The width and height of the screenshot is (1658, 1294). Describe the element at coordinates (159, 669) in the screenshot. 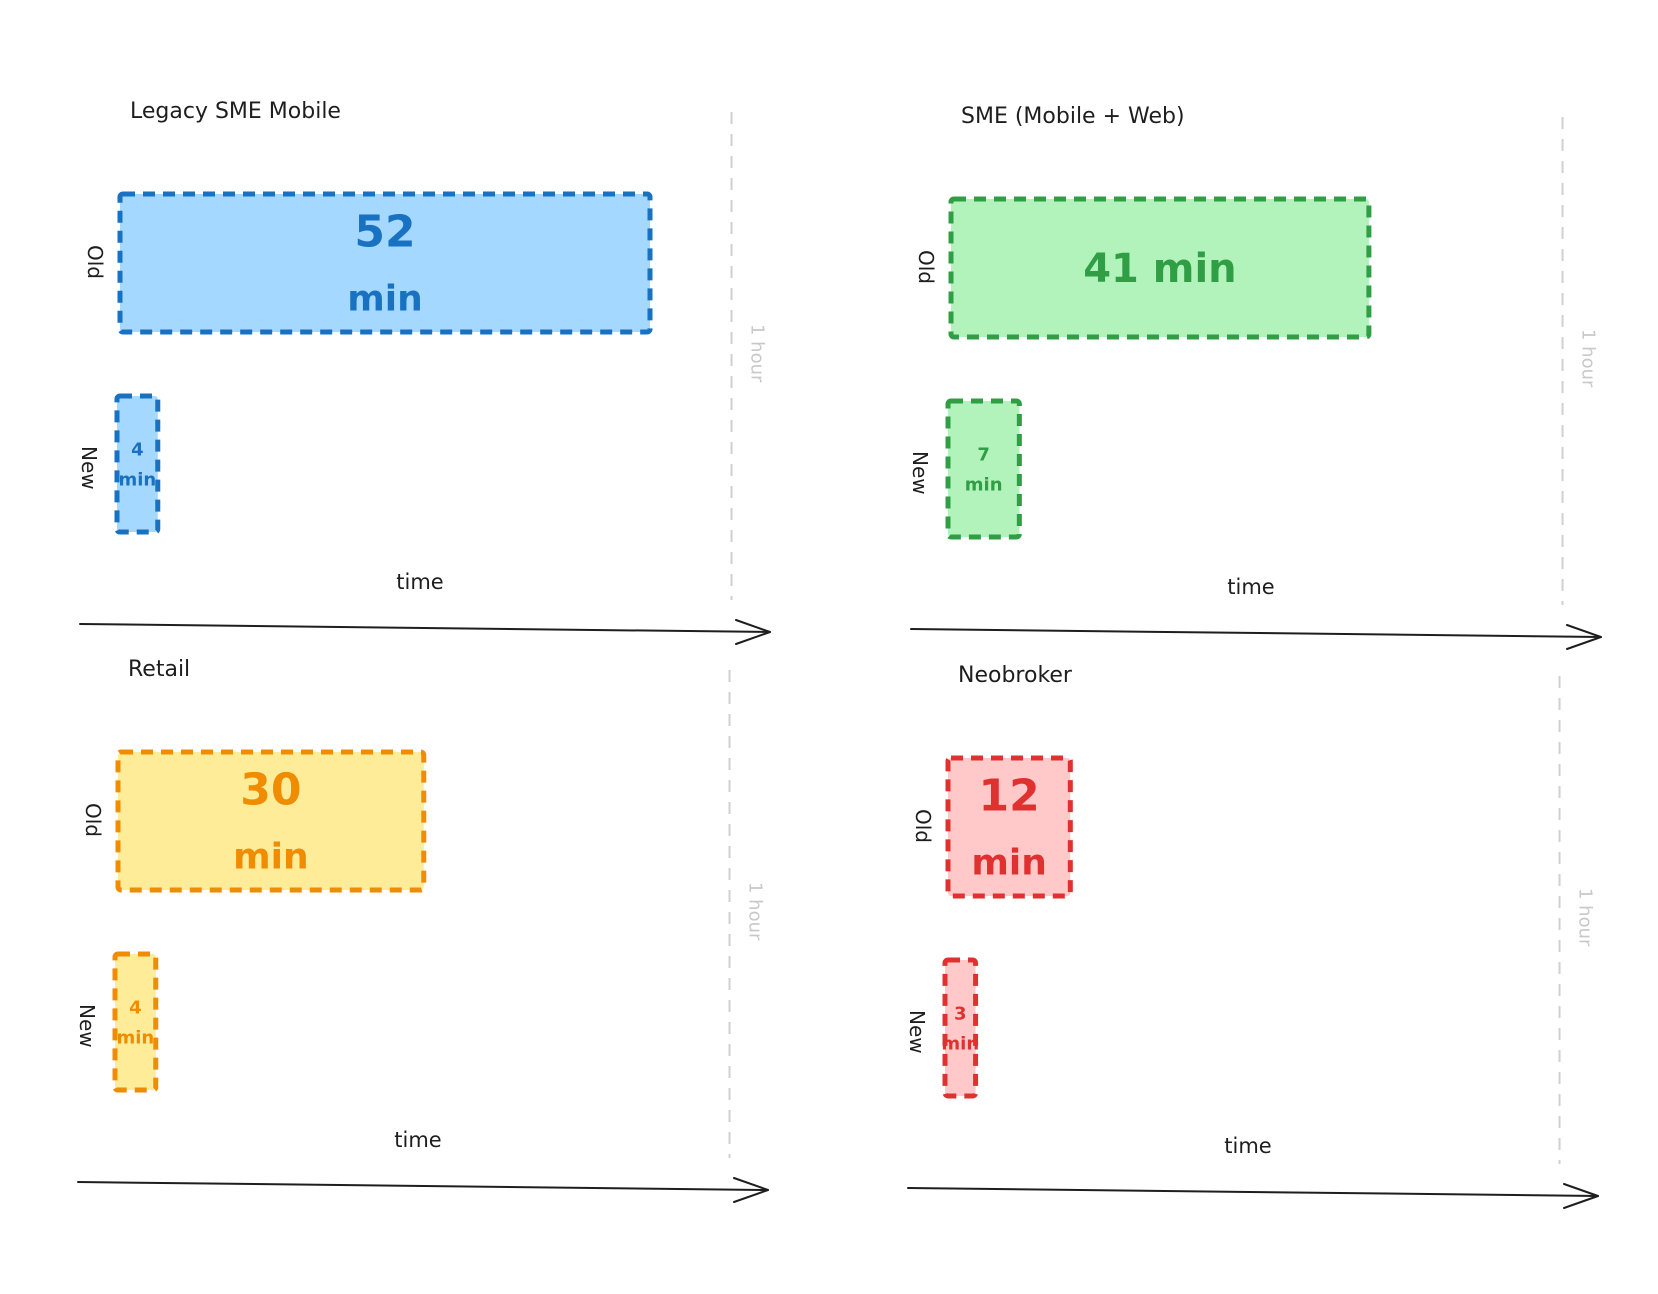

I see `chart-title: Retail` at that location.